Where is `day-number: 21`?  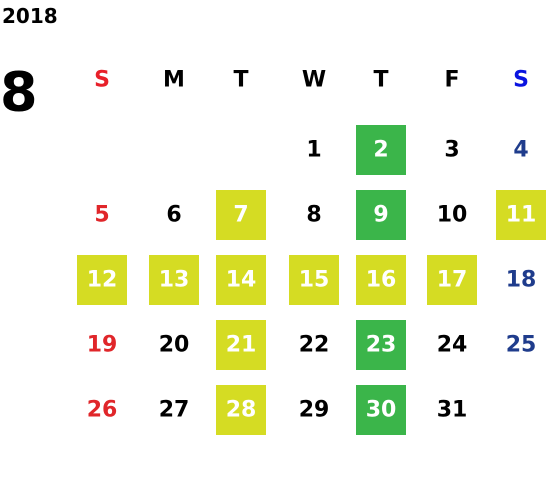 day-number: 21 is located at coordinates (241, 345).